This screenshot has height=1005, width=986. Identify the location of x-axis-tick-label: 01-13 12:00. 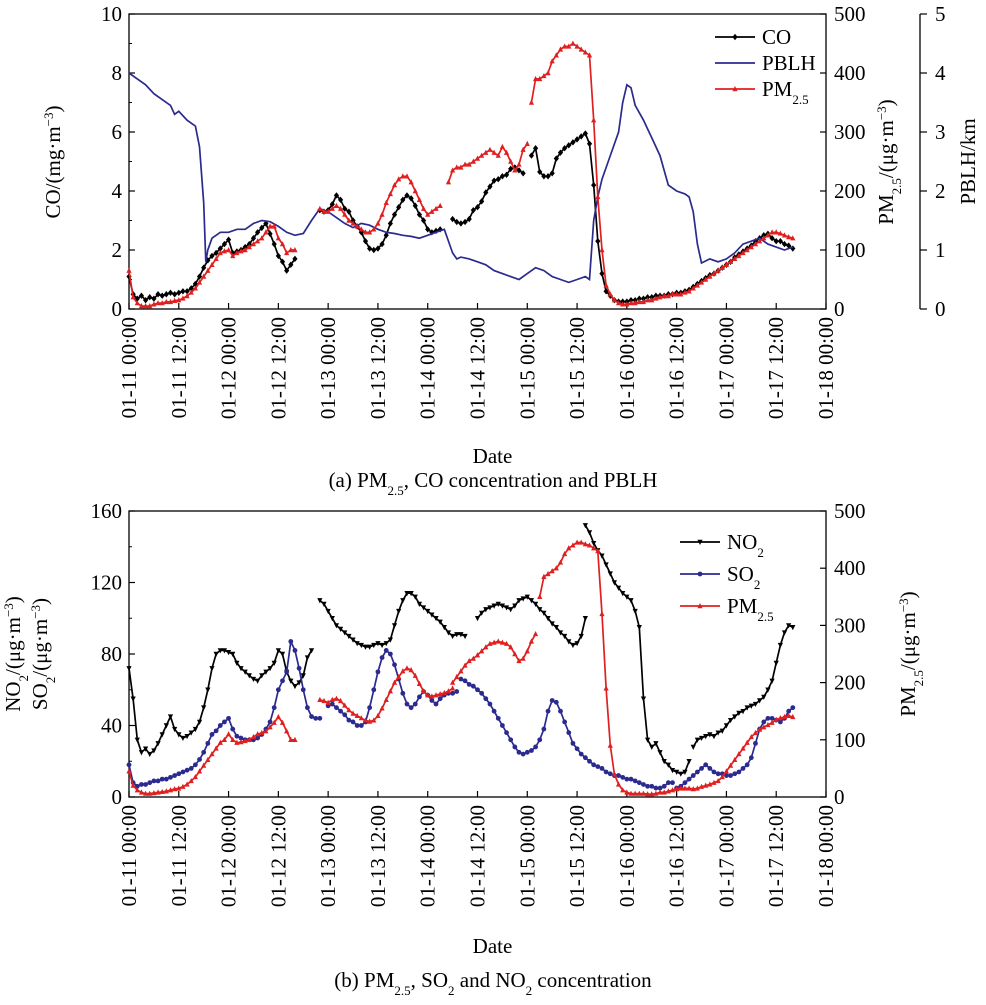
(378, 368).